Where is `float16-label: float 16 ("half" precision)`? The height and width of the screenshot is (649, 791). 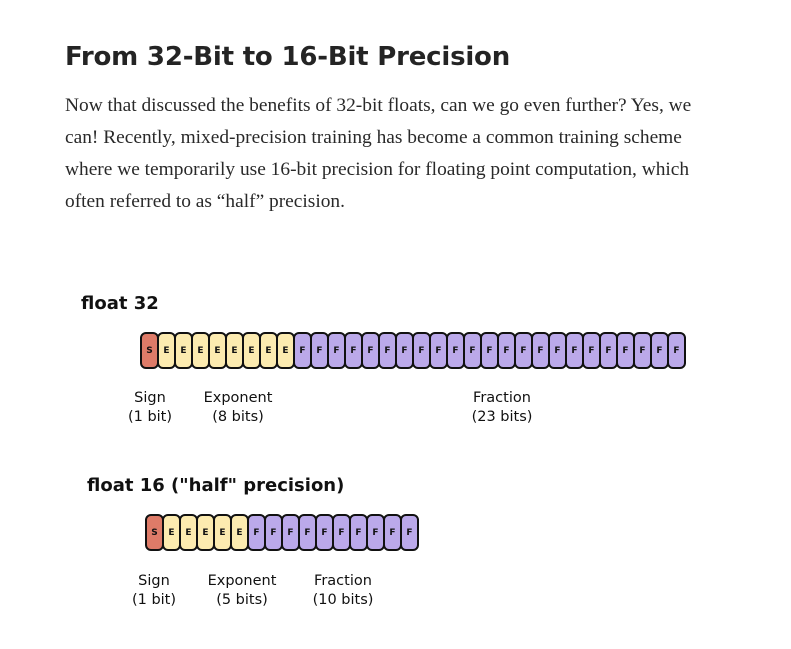 float16-label: float 16 ("half" precision) is located at coordinates (216, 485).